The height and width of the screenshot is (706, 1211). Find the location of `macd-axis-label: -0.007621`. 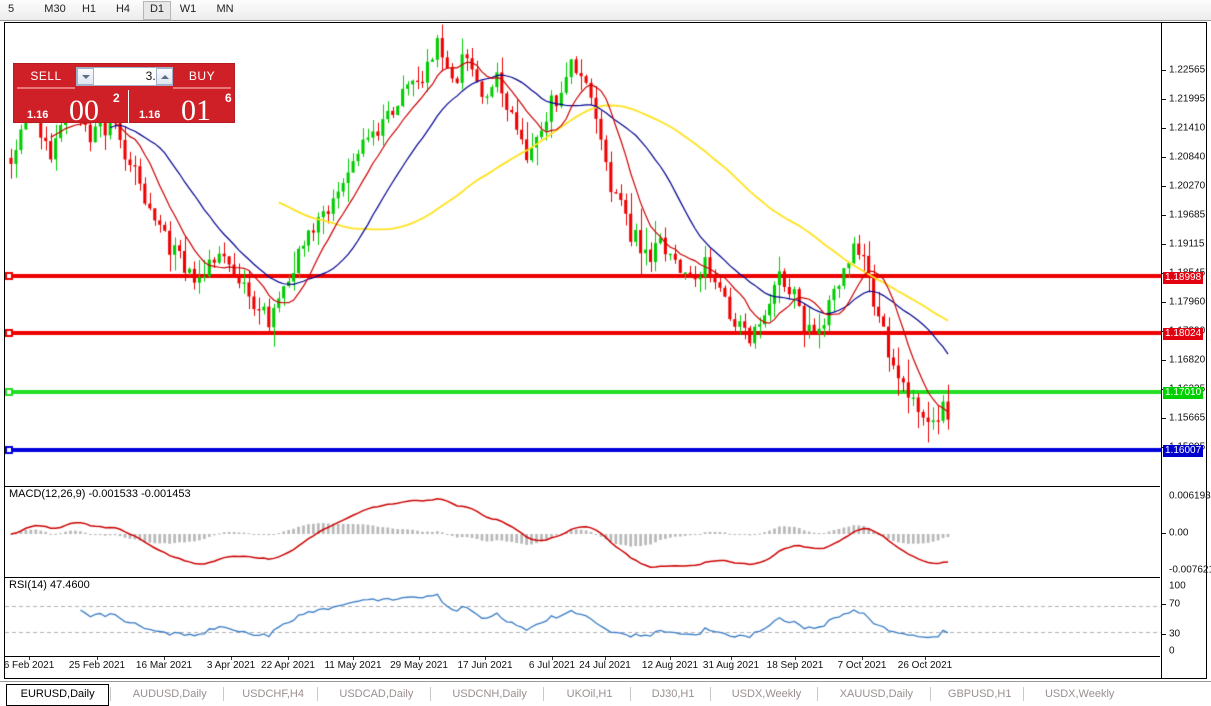

macd-axis-label: -0.007621 is located at coordinates (1190, 570).